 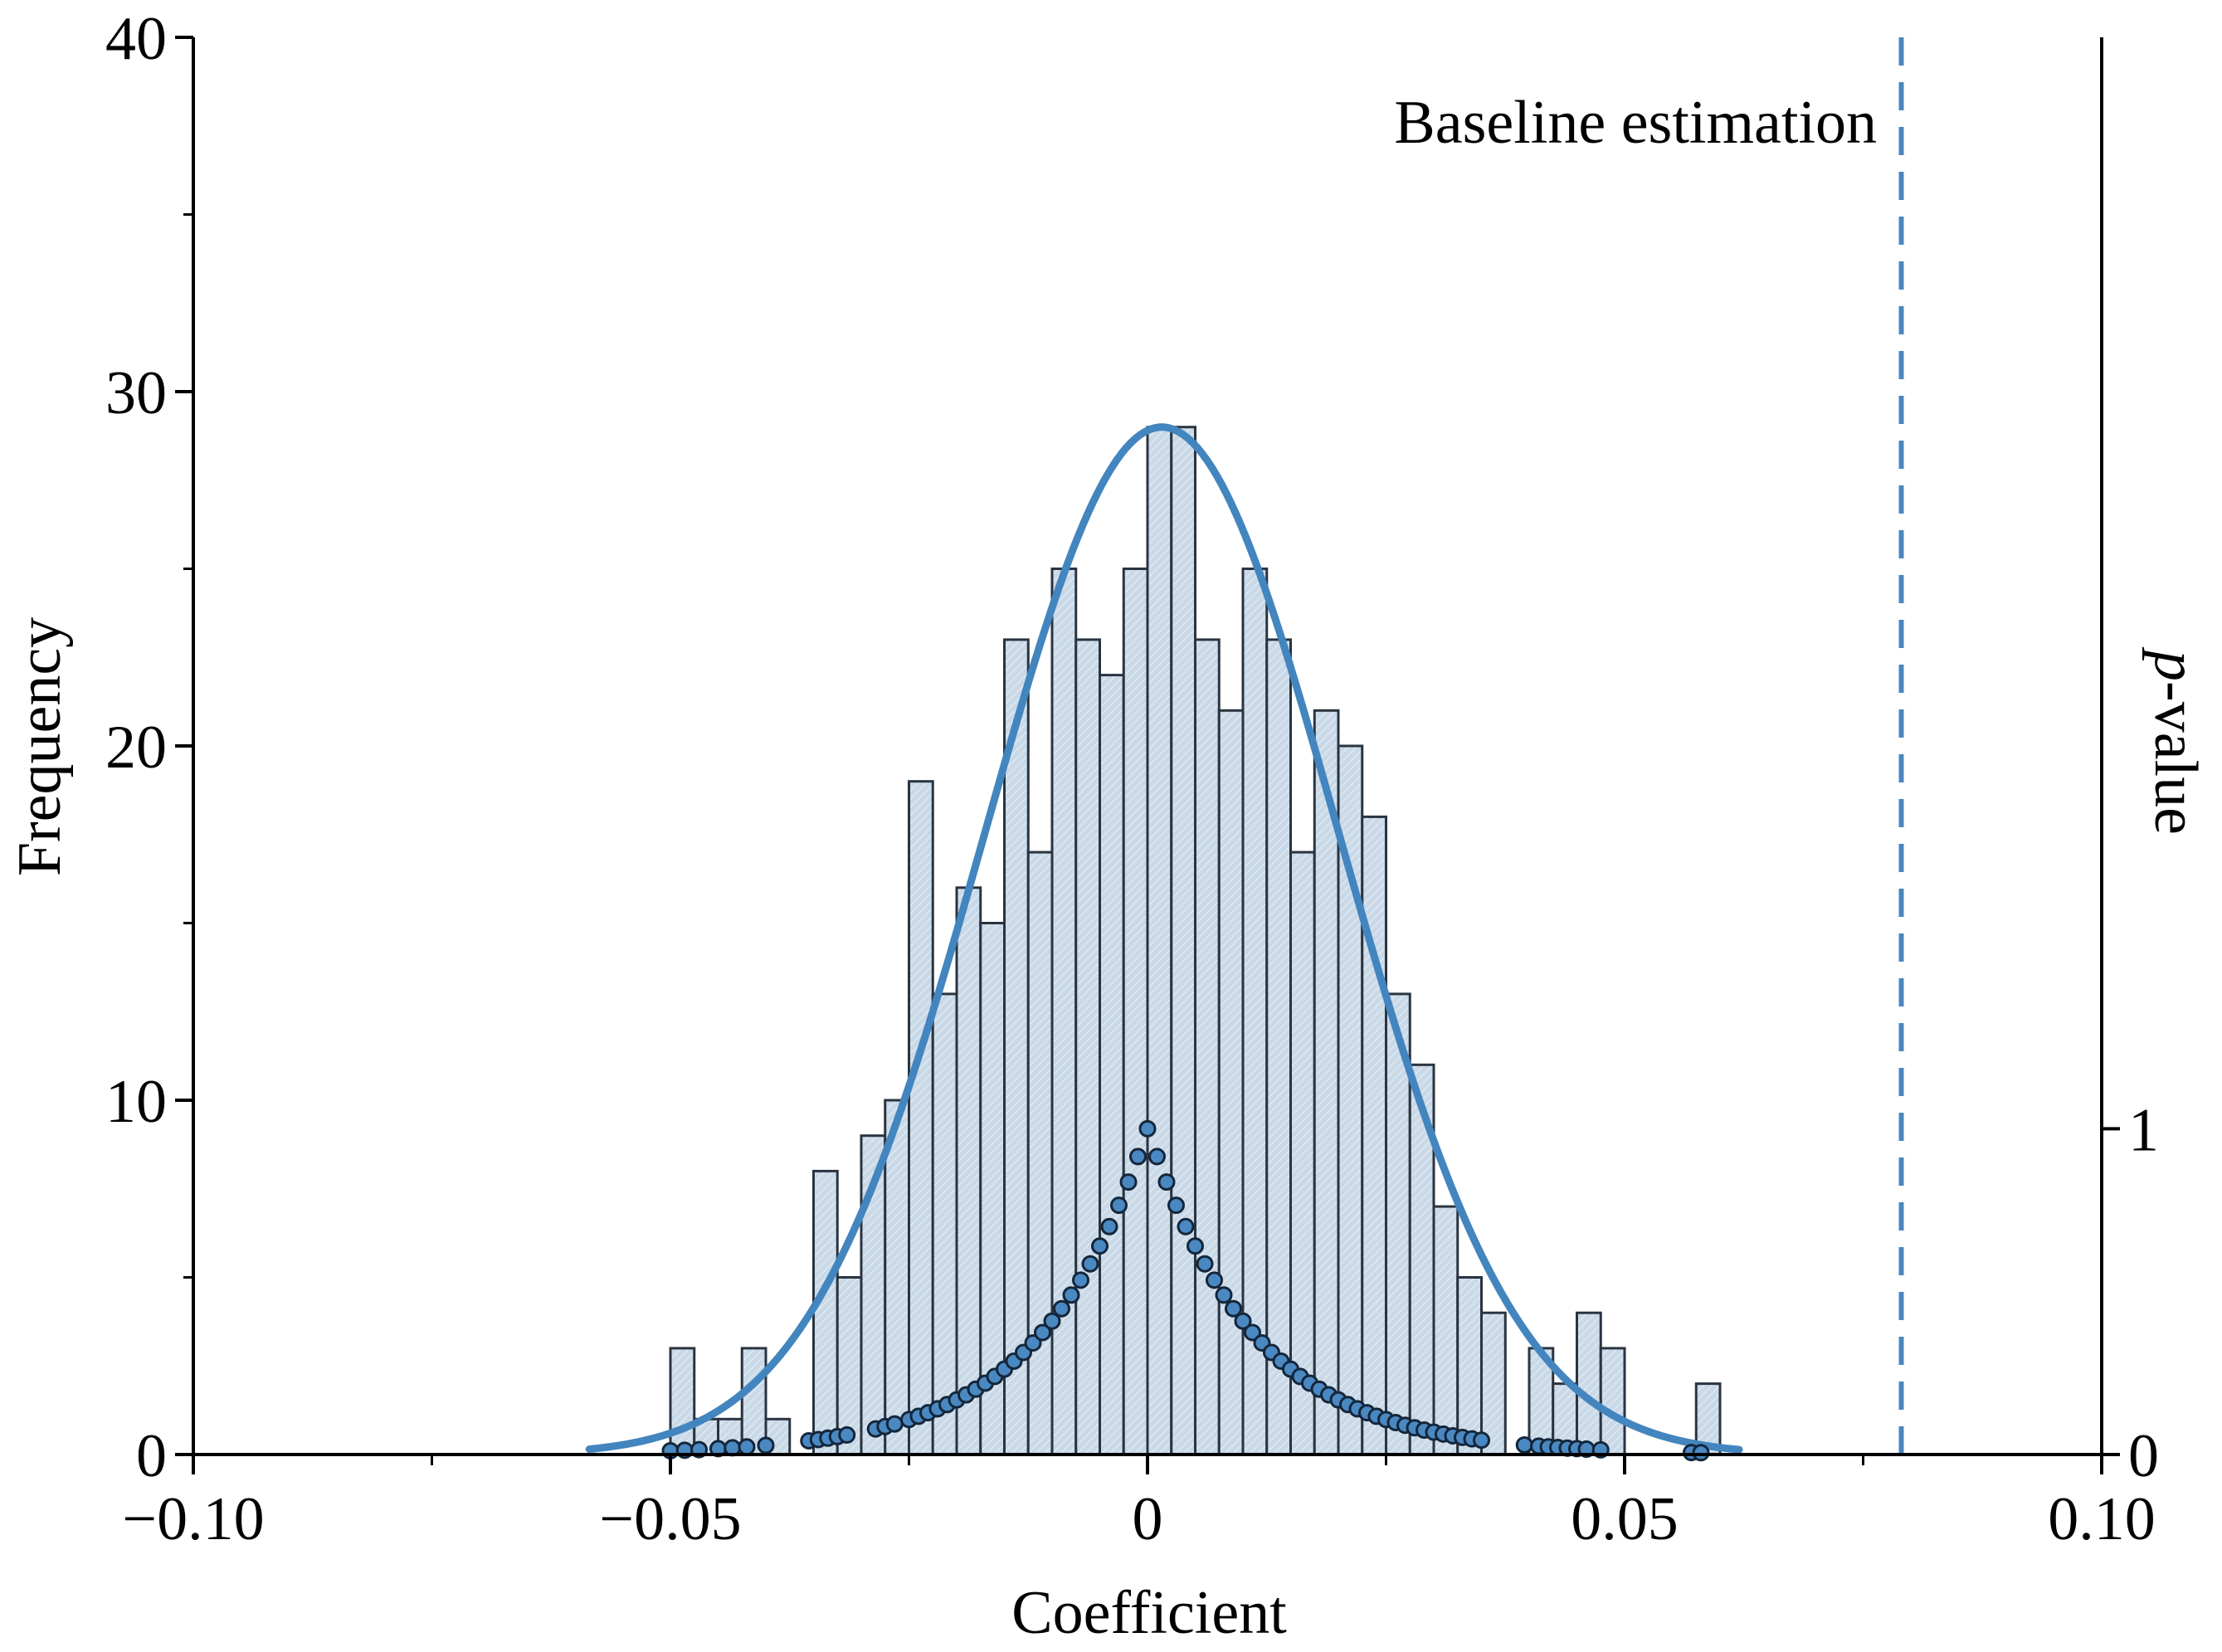 What do you see at coordinates (1148, 1519) in the screenshot?
I see `x-tick-label: 0` at bounding box center [1148, 1519].